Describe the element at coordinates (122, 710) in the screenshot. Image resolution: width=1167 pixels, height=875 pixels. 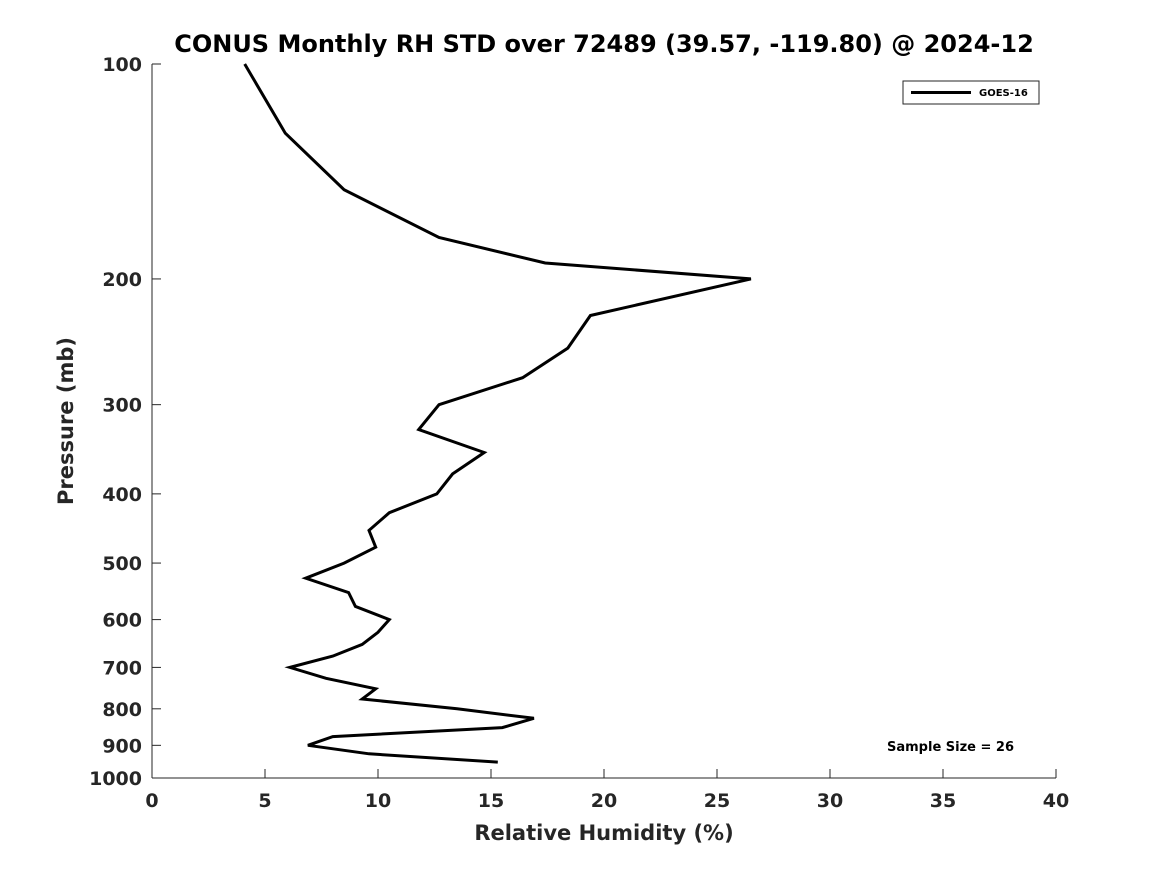
I see `y-tick-label: 800` at that location.